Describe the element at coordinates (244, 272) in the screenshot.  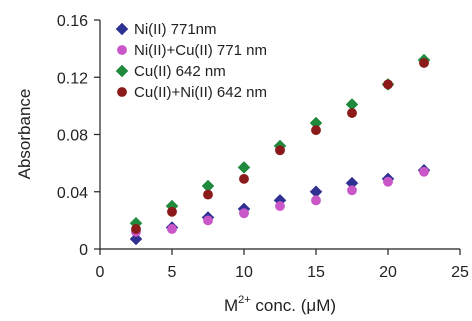
I see `x-tick-label: 10` at that location.